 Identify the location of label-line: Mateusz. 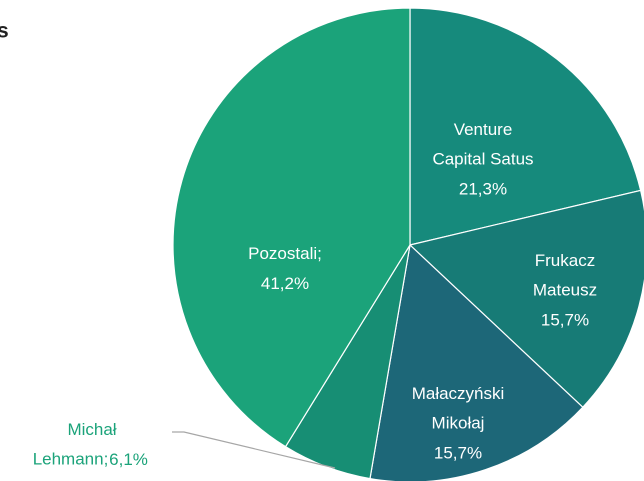
(565, 290).